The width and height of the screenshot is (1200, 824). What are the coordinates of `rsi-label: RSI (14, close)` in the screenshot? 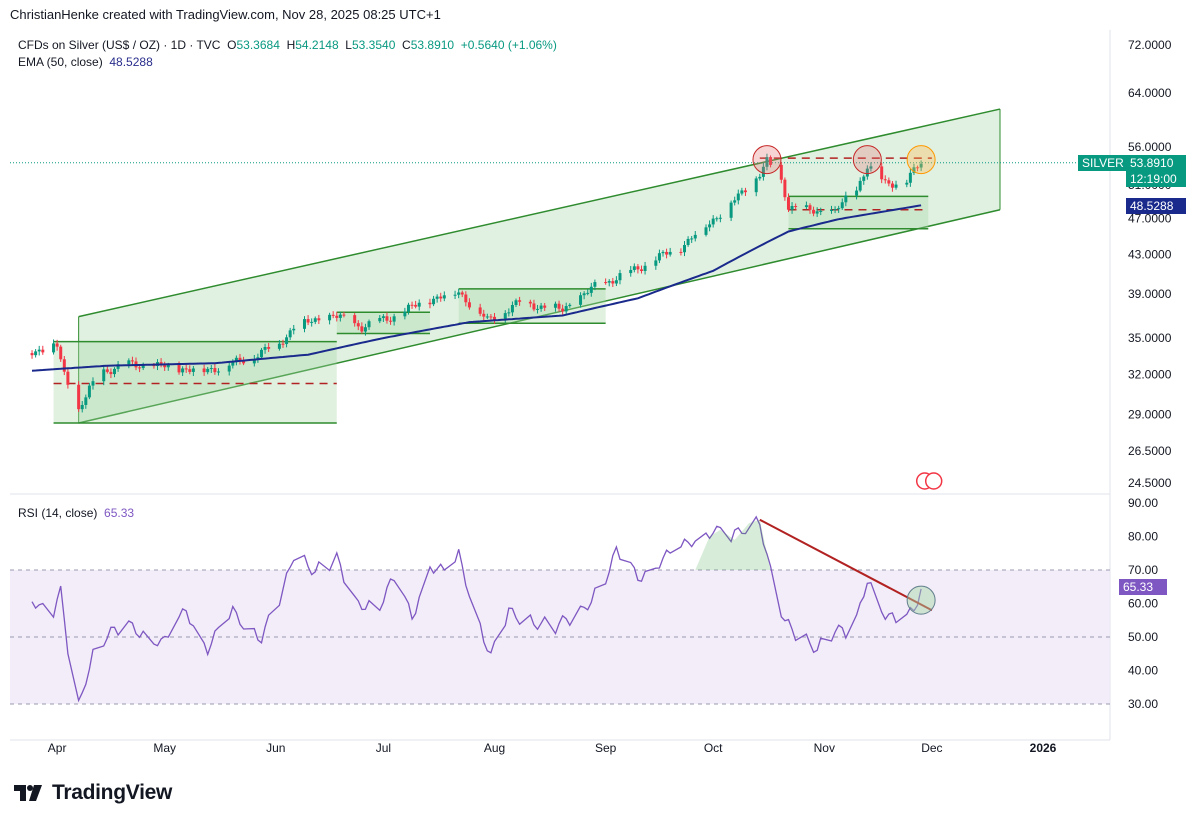 It's located at (58, 513).